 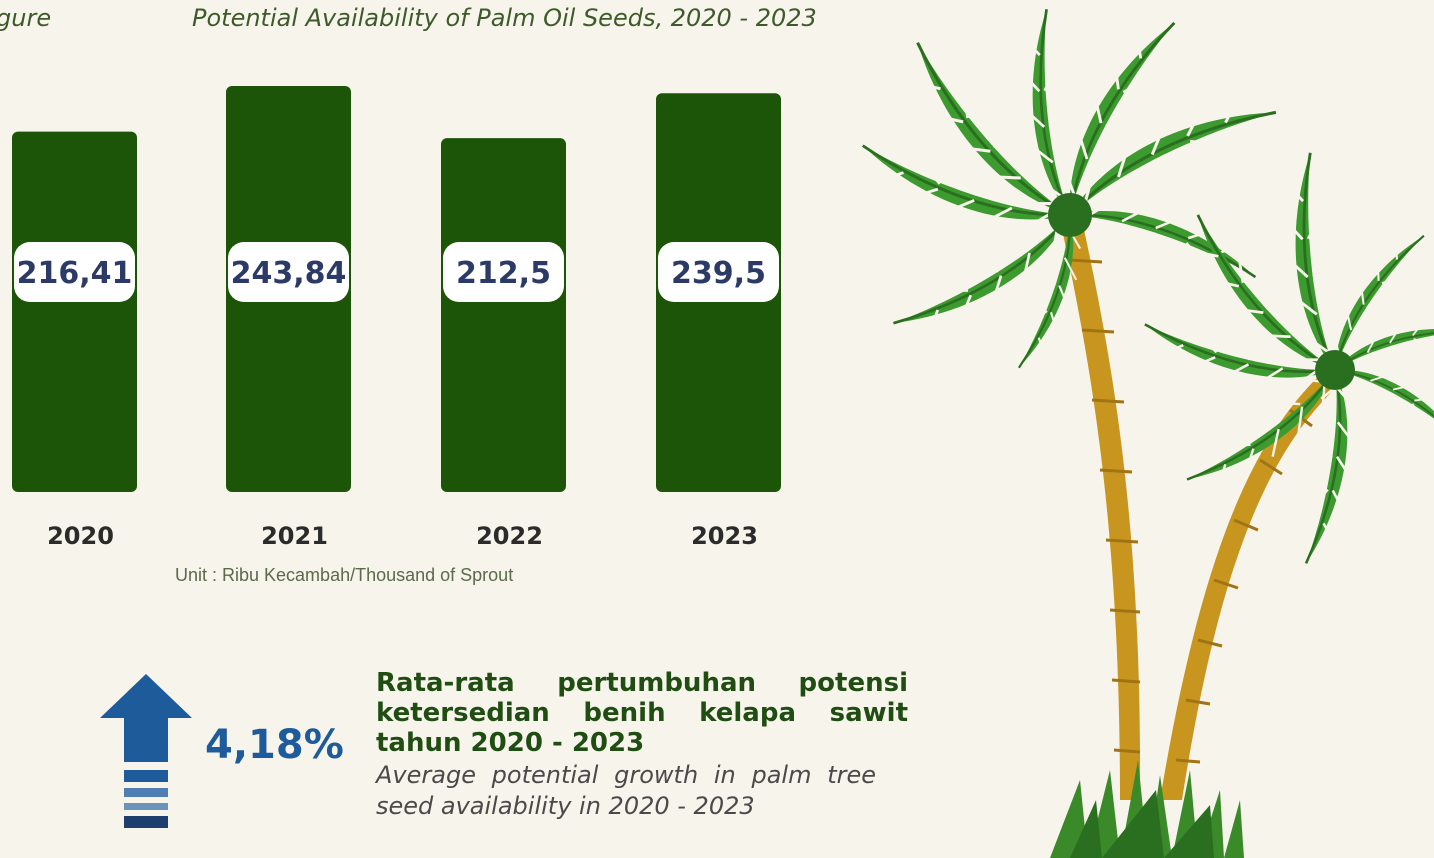 I want to click on unit-label: Unit : Ribu Kecambah/Thousand of Sprout, so click(x=344, y=575).